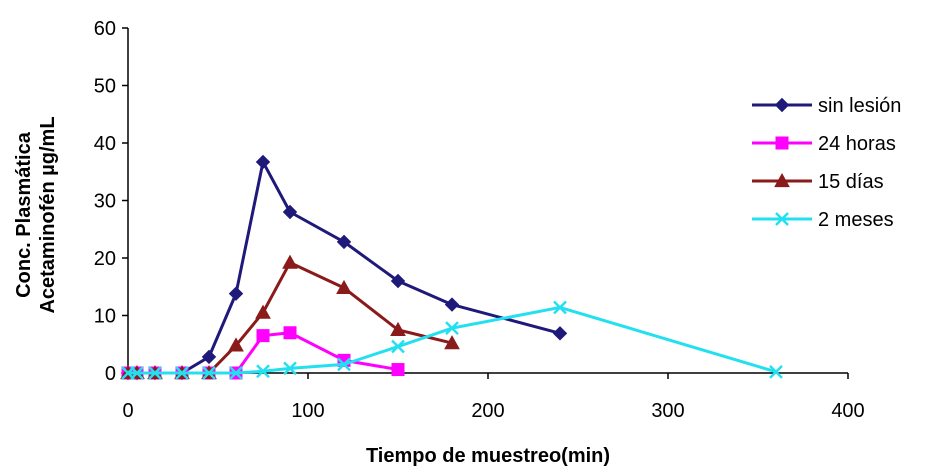 This screenshot has width=933, height=470. Describe the element at coordinates (105, 259) in the screenshot. I see `y-tick-label: 20` at that location.